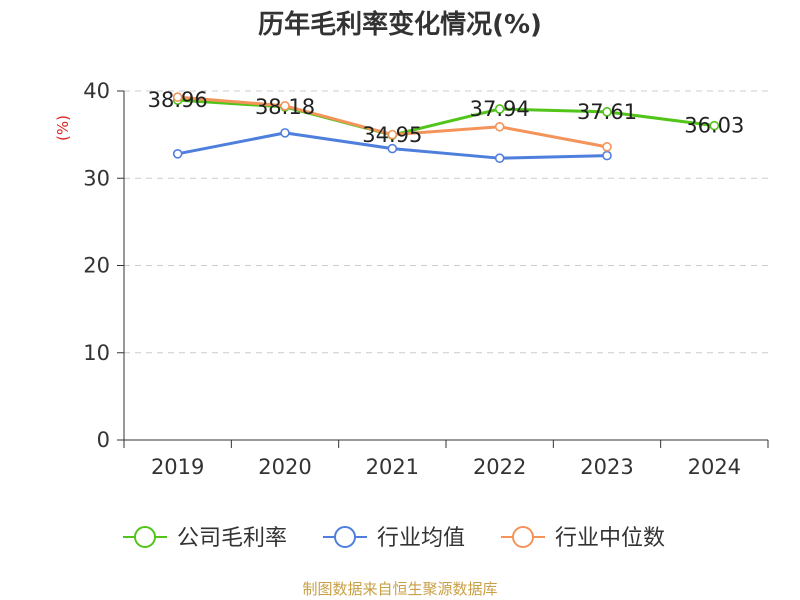 This screenshot has height=600, width=800. I want to click on x-tick-label: 2020, so click(284, 467).